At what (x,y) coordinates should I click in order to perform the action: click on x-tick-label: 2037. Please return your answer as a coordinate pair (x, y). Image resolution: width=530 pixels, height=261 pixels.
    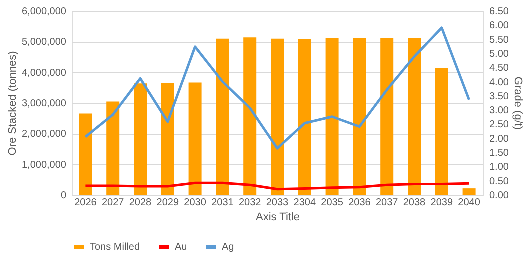
    Looking at the image, I should click on (387, 203).